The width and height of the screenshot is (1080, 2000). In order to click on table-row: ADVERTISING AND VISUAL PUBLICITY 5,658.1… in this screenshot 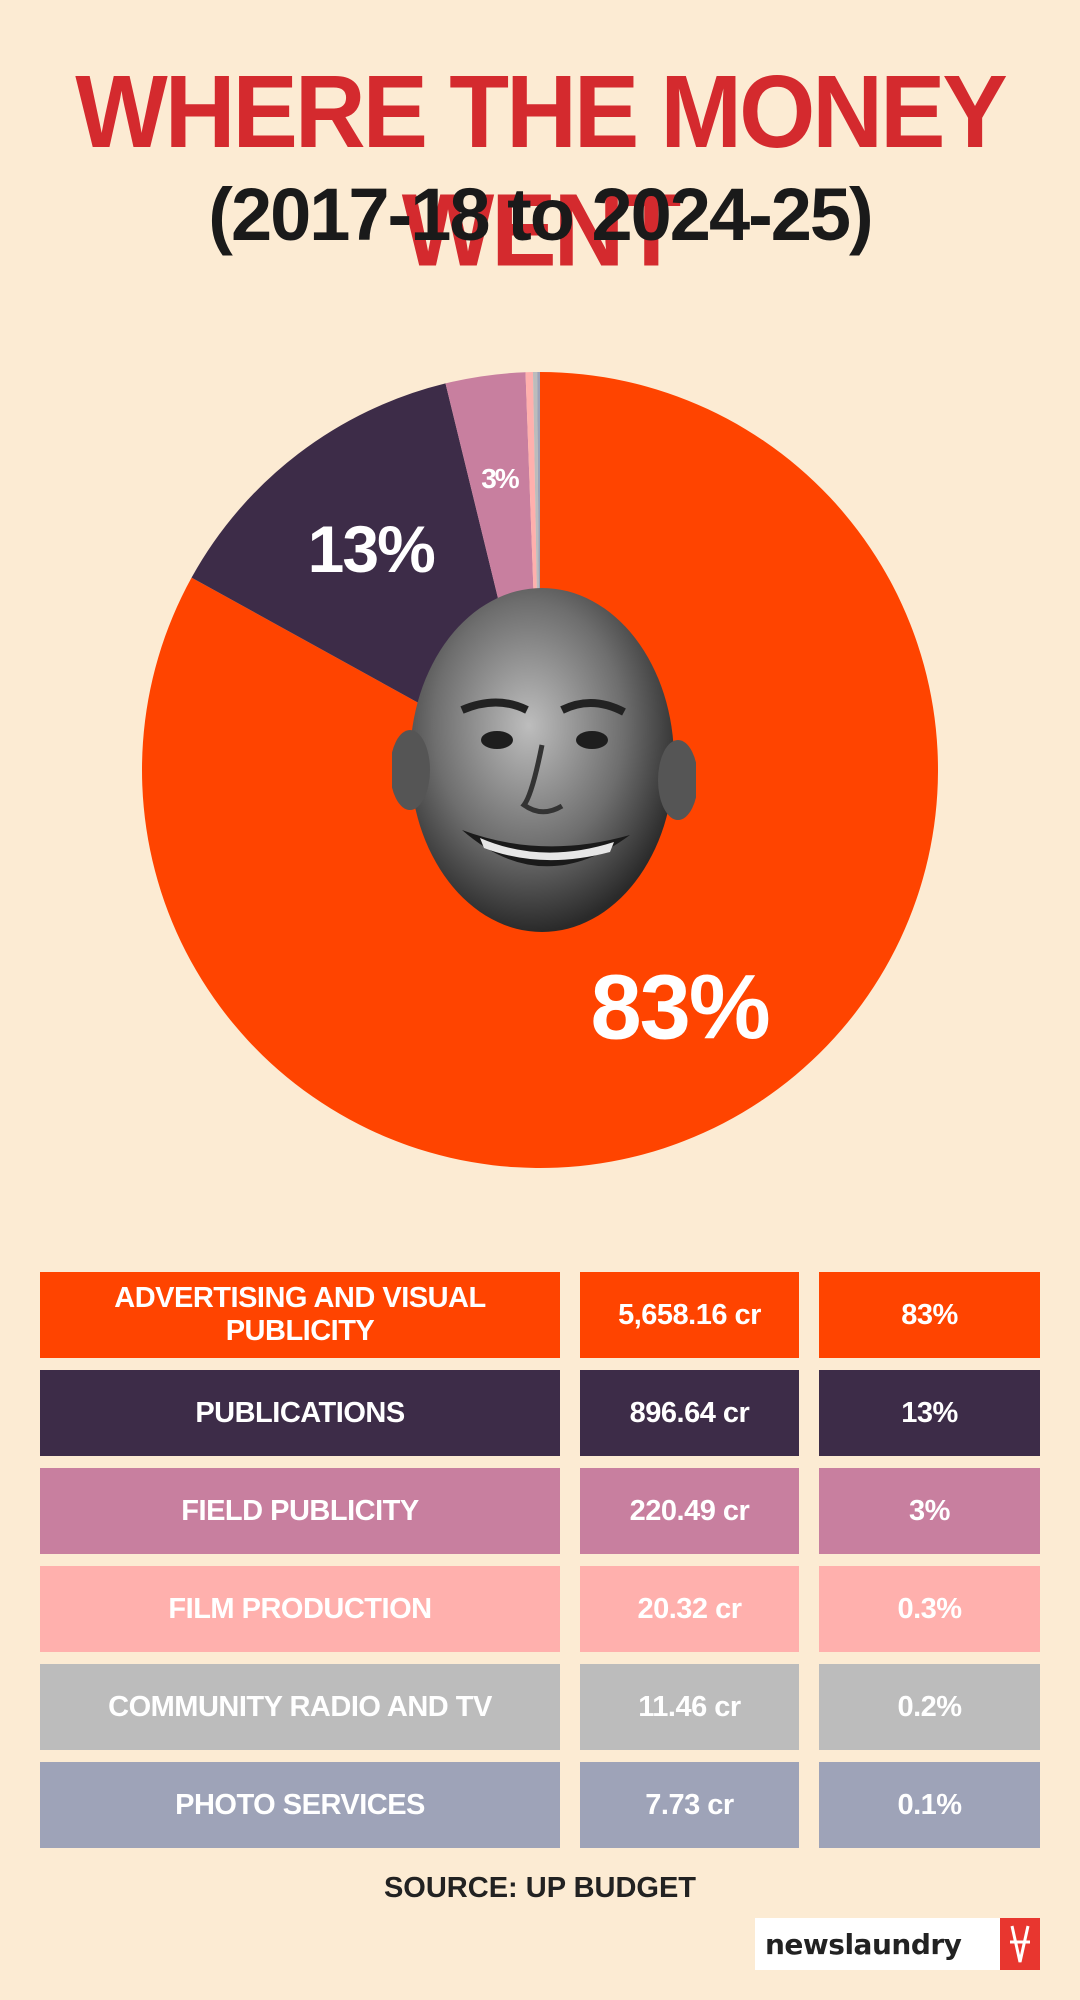, I will do `click(540, 1315)`.